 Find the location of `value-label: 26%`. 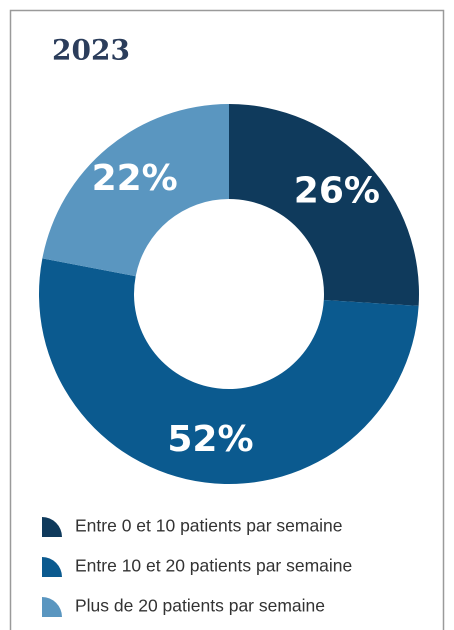

value-label: 26% is located at coordinates (337, 191).